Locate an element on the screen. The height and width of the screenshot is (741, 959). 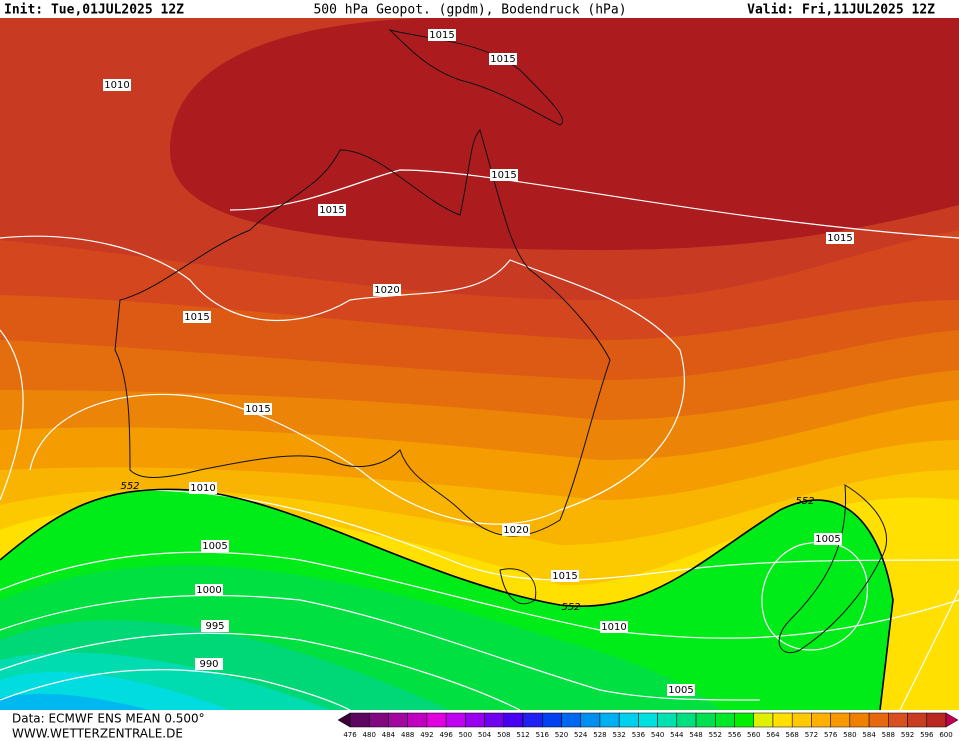
isobar-label: 995 is located at coordinates (214, 626).